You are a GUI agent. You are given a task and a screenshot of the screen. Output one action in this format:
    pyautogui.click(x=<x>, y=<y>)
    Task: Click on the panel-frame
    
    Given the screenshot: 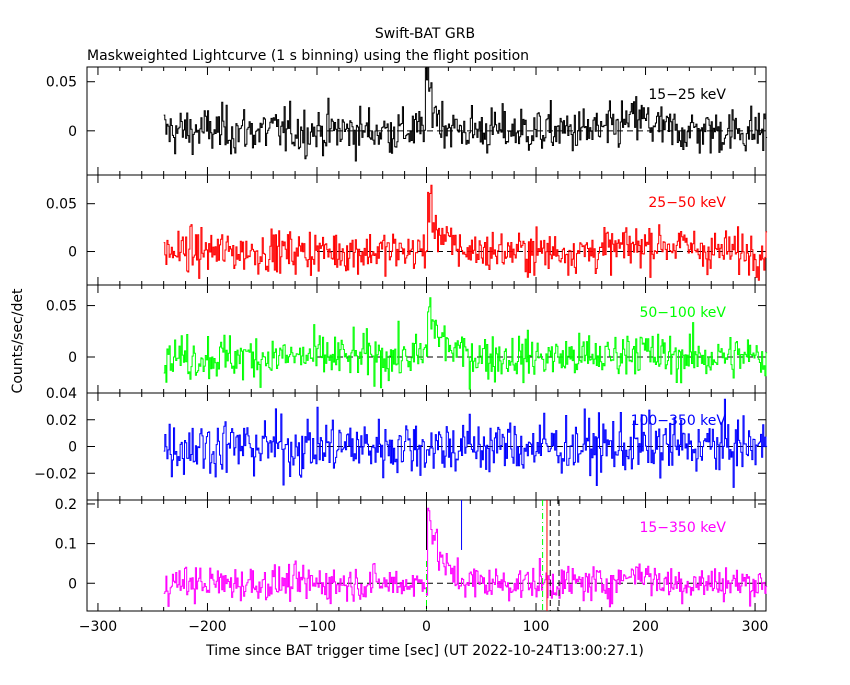 What is the action you would take?
    pyautogui.click(x=426, y=339)
    